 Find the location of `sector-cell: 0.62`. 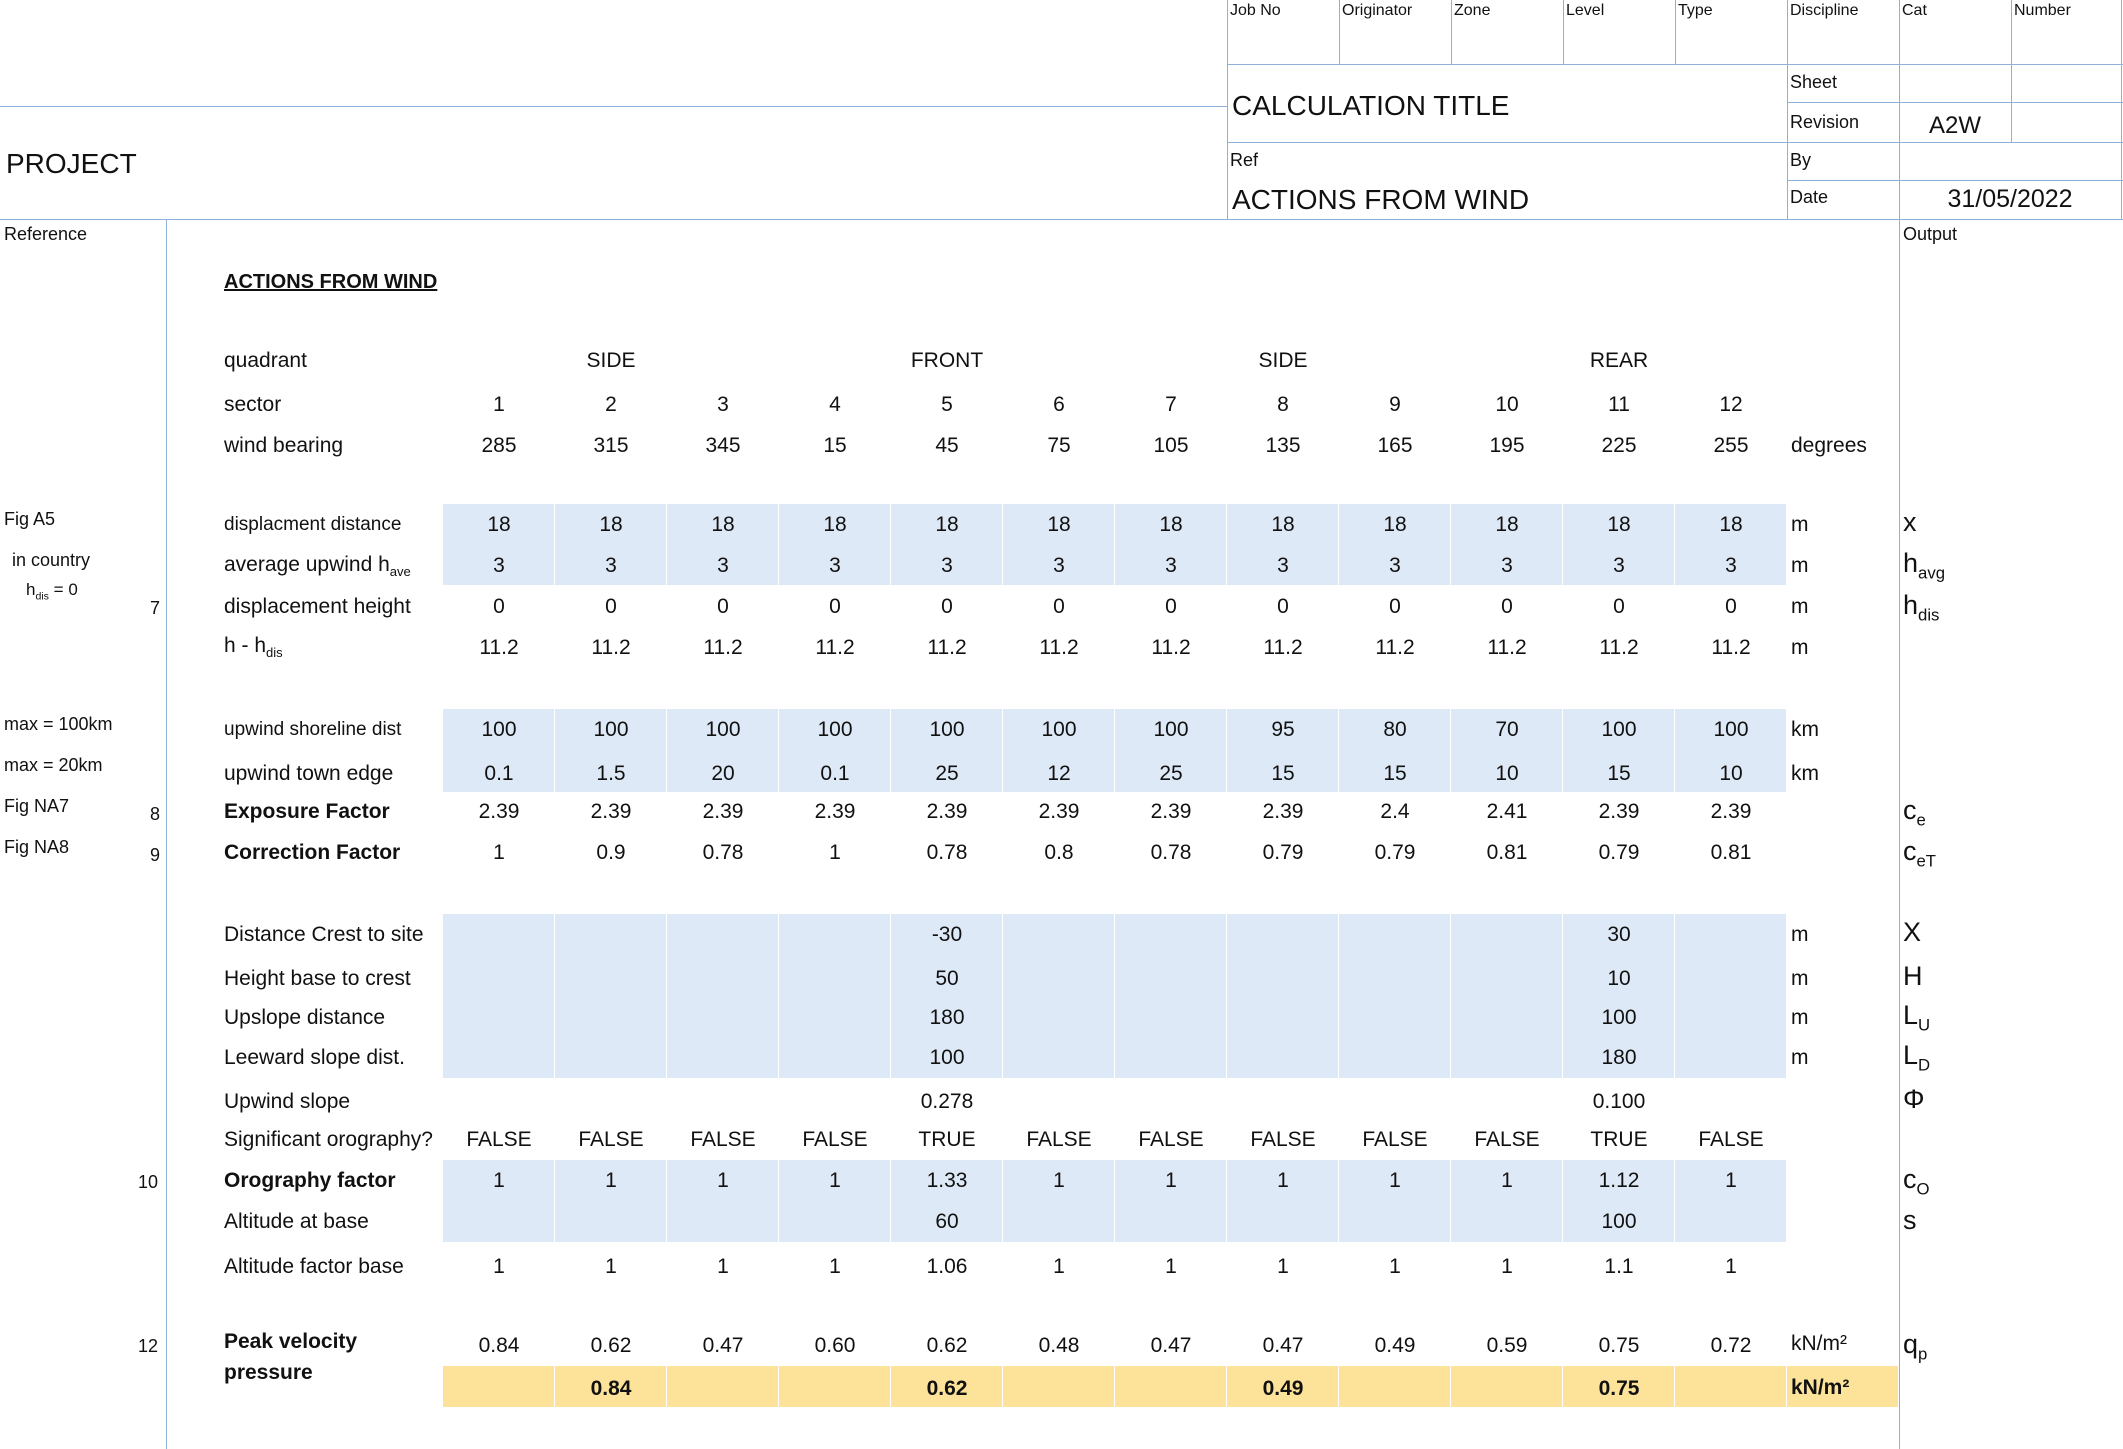

sector-cell: 0.62 is located at coordinates (611, 1345).